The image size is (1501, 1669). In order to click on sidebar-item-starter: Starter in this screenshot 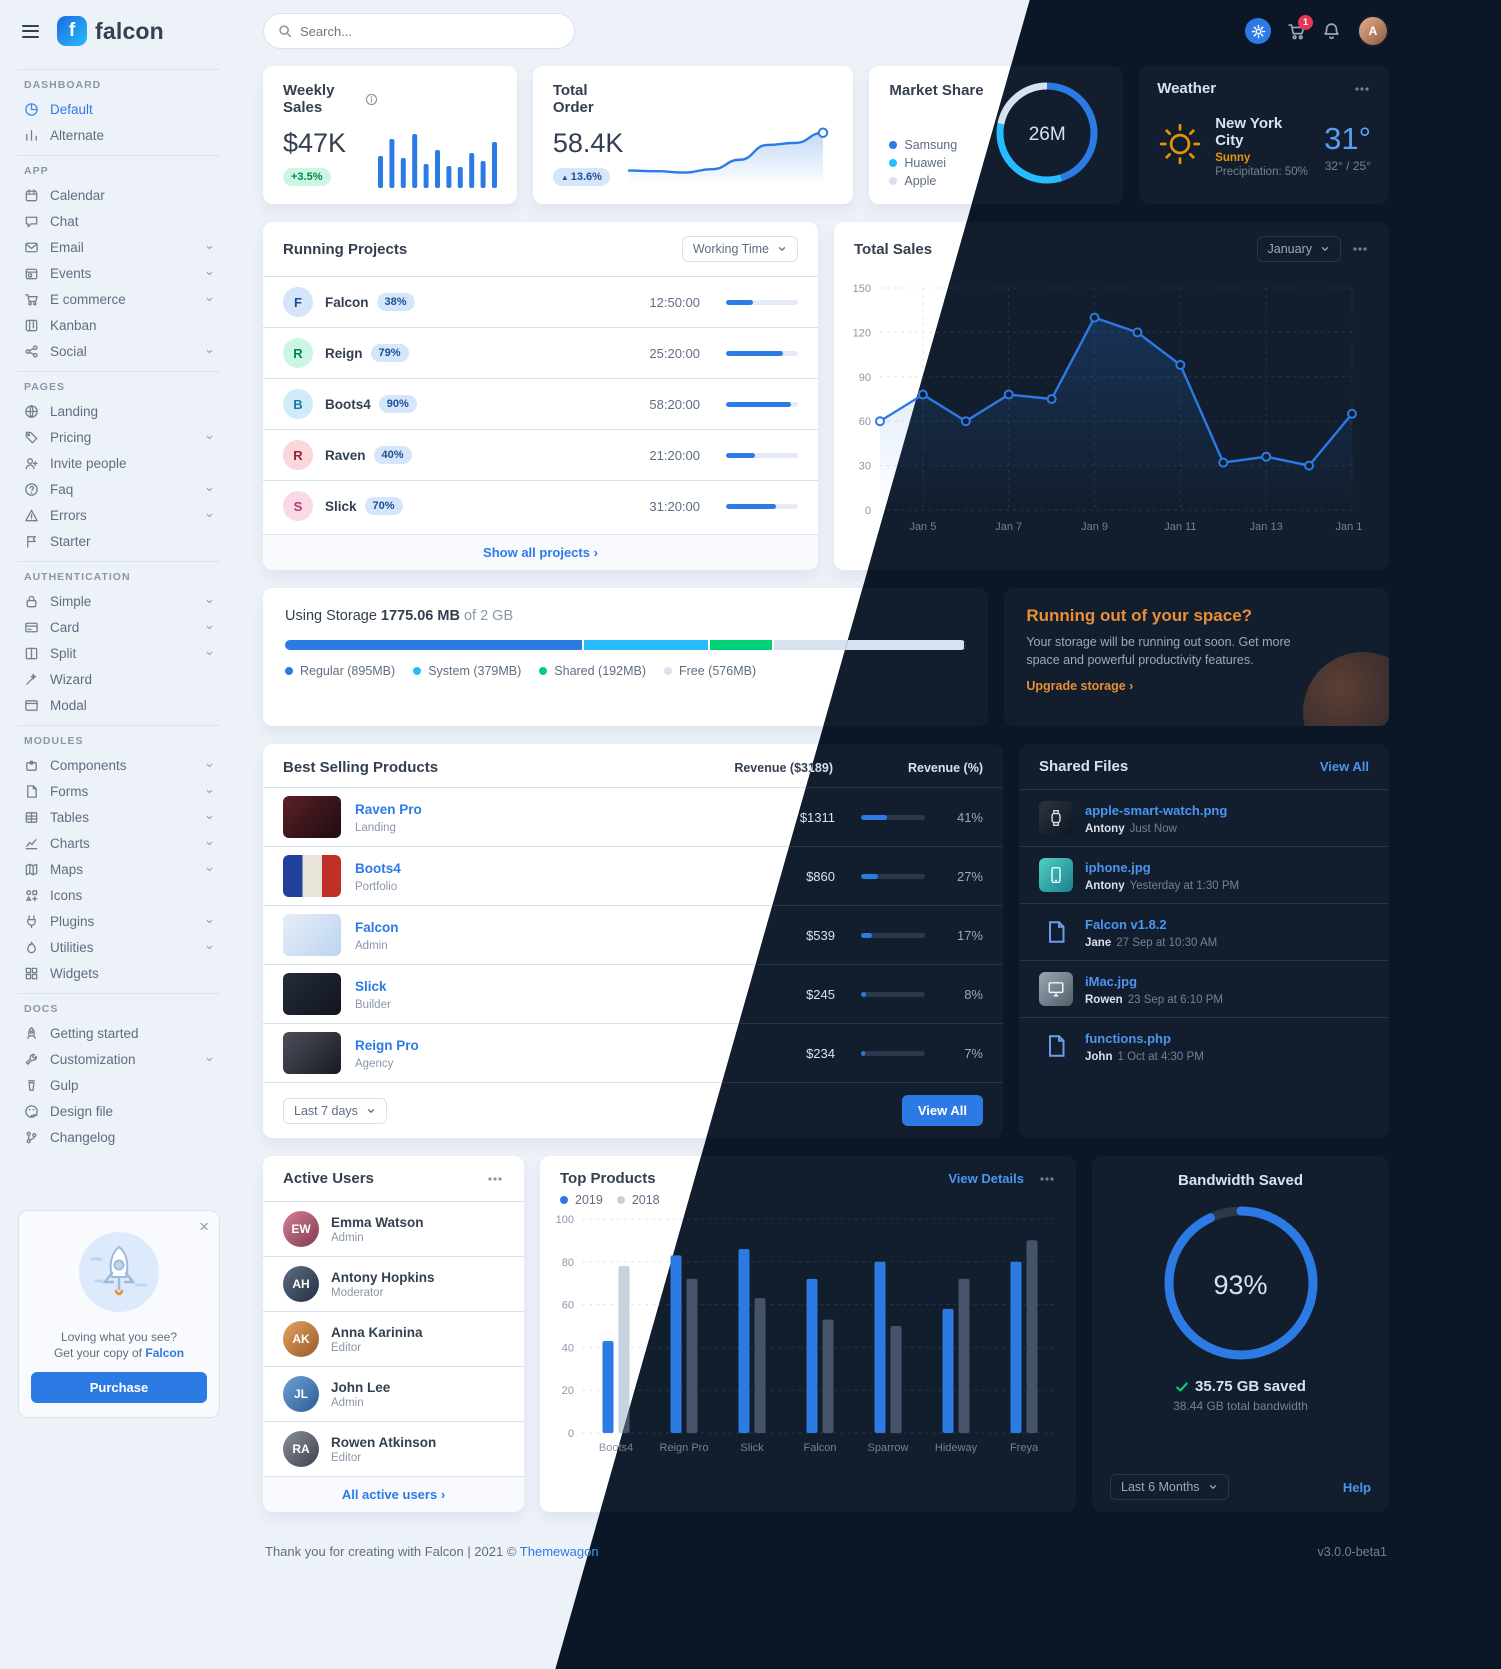, I will do `click(119, 541)`.